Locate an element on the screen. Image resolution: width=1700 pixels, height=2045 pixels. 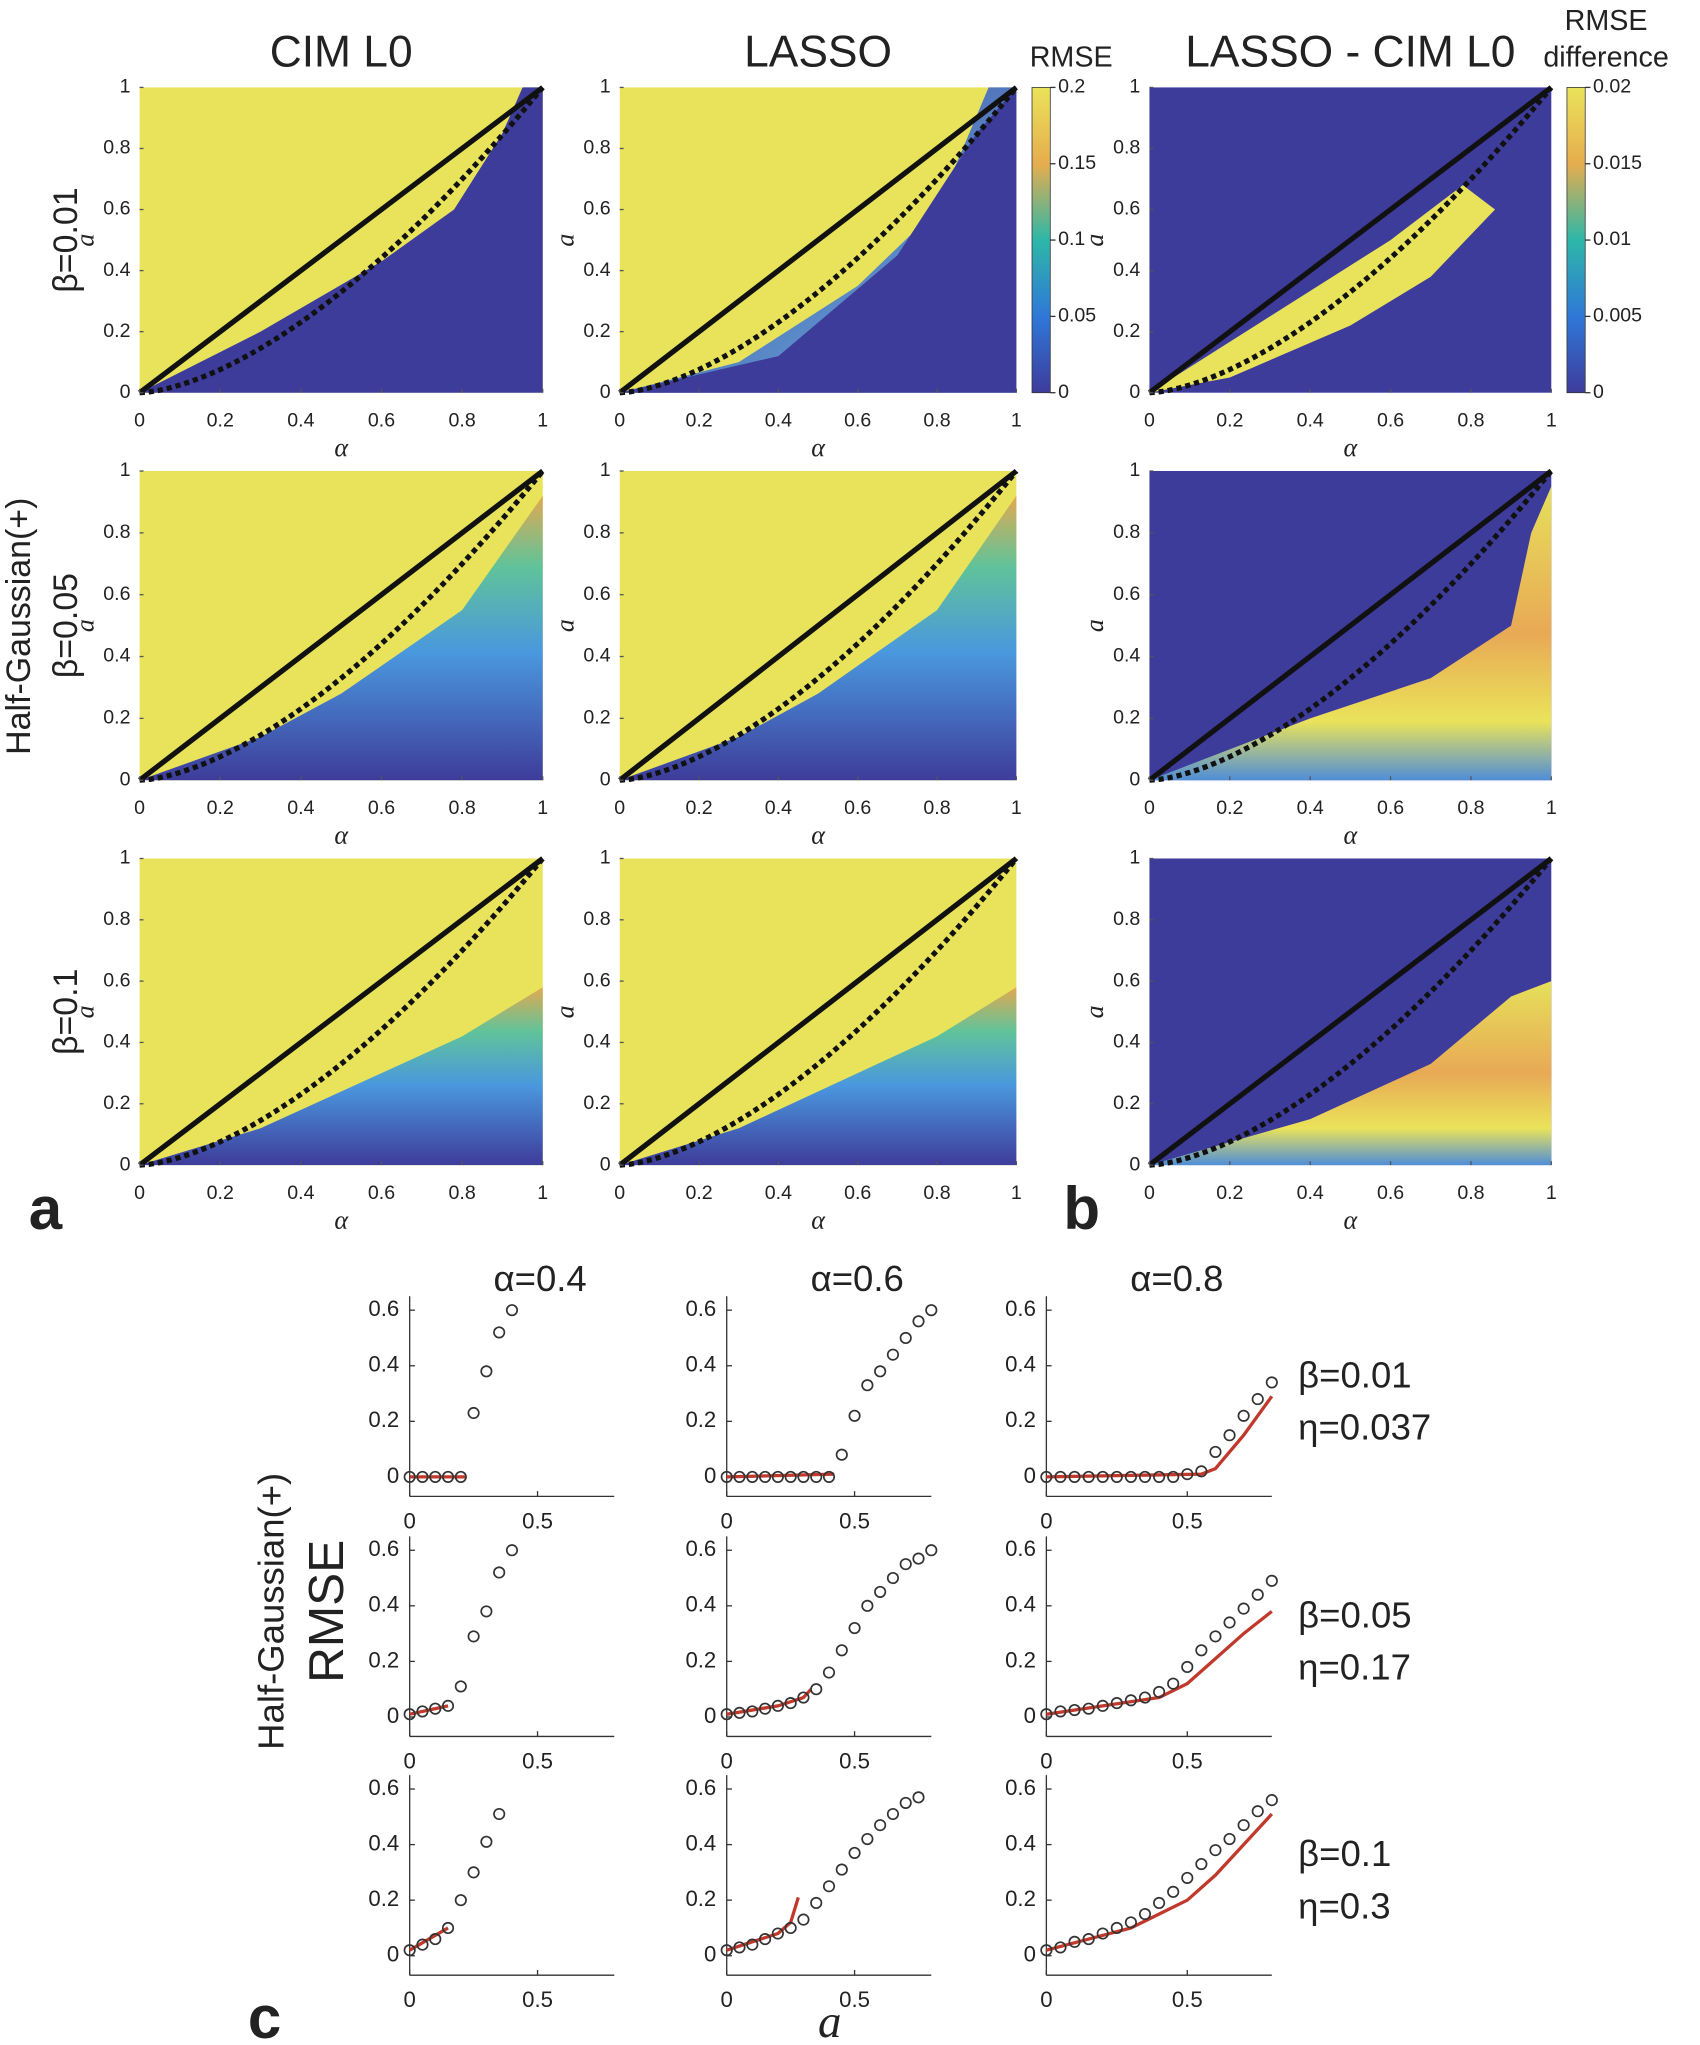
y-tick-label: 0.8 is located at coordinates (596, 919).